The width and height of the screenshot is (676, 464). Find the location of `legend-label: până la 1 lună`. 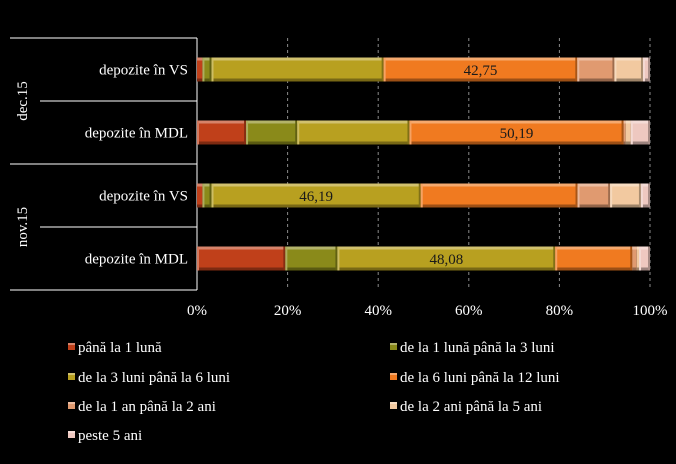

legend-label: până la 1 lună is located at coordinates (120, 348).